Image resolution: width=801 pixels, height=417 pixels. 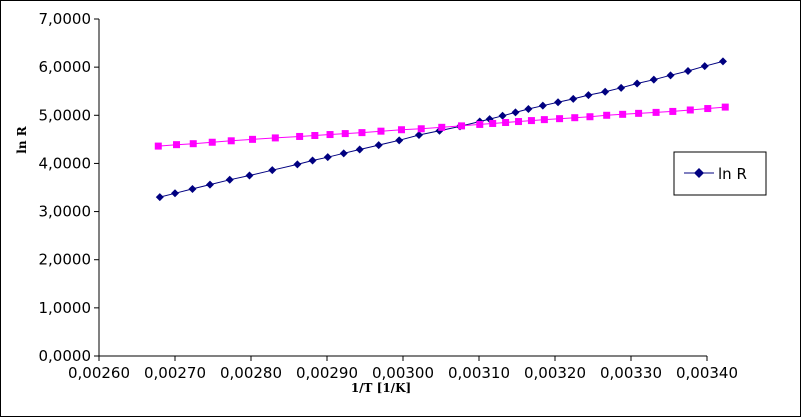 What do you see at coordinates (65, 356) in the screenshot?
I see `y-tick-label: 0,0000` at bounding box center [65, 356].